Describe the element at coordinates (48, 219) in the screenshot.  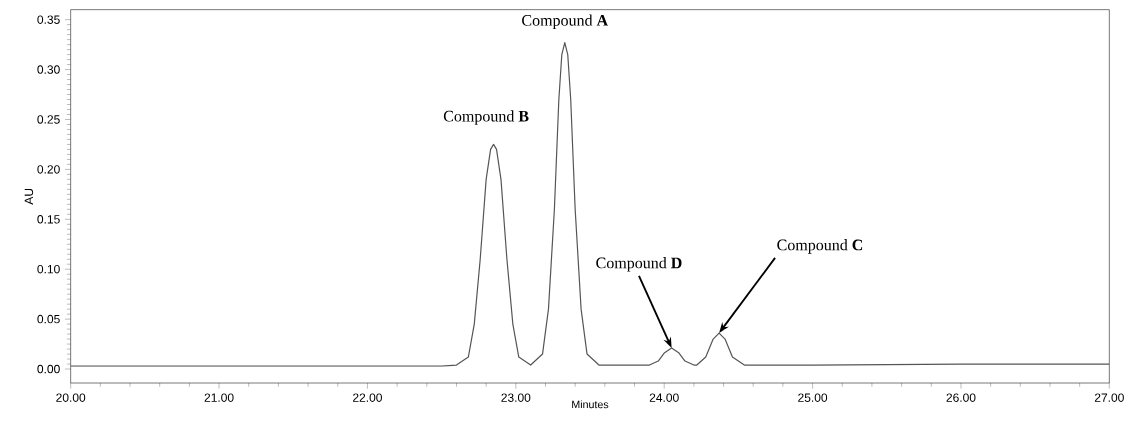
I see `y-tick-label: 0.15` at that location.